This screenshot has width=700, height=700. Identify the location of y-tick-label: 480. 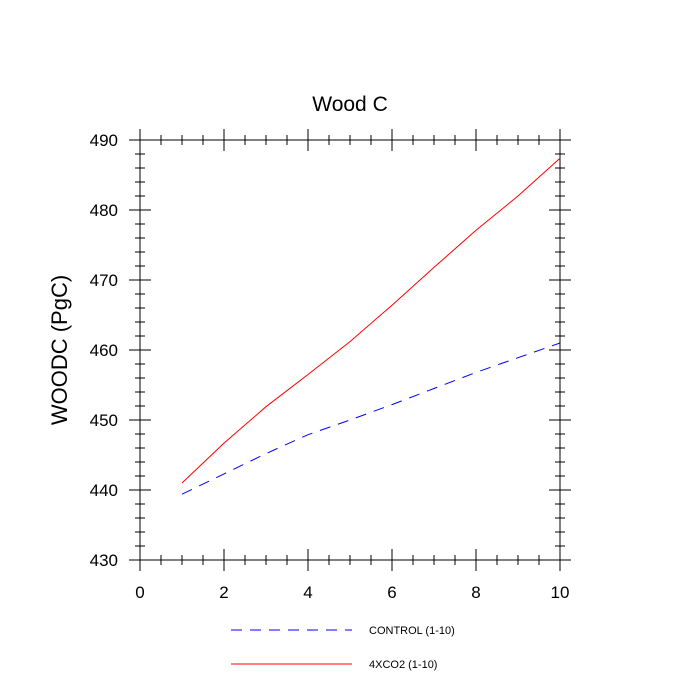
(104, 210).